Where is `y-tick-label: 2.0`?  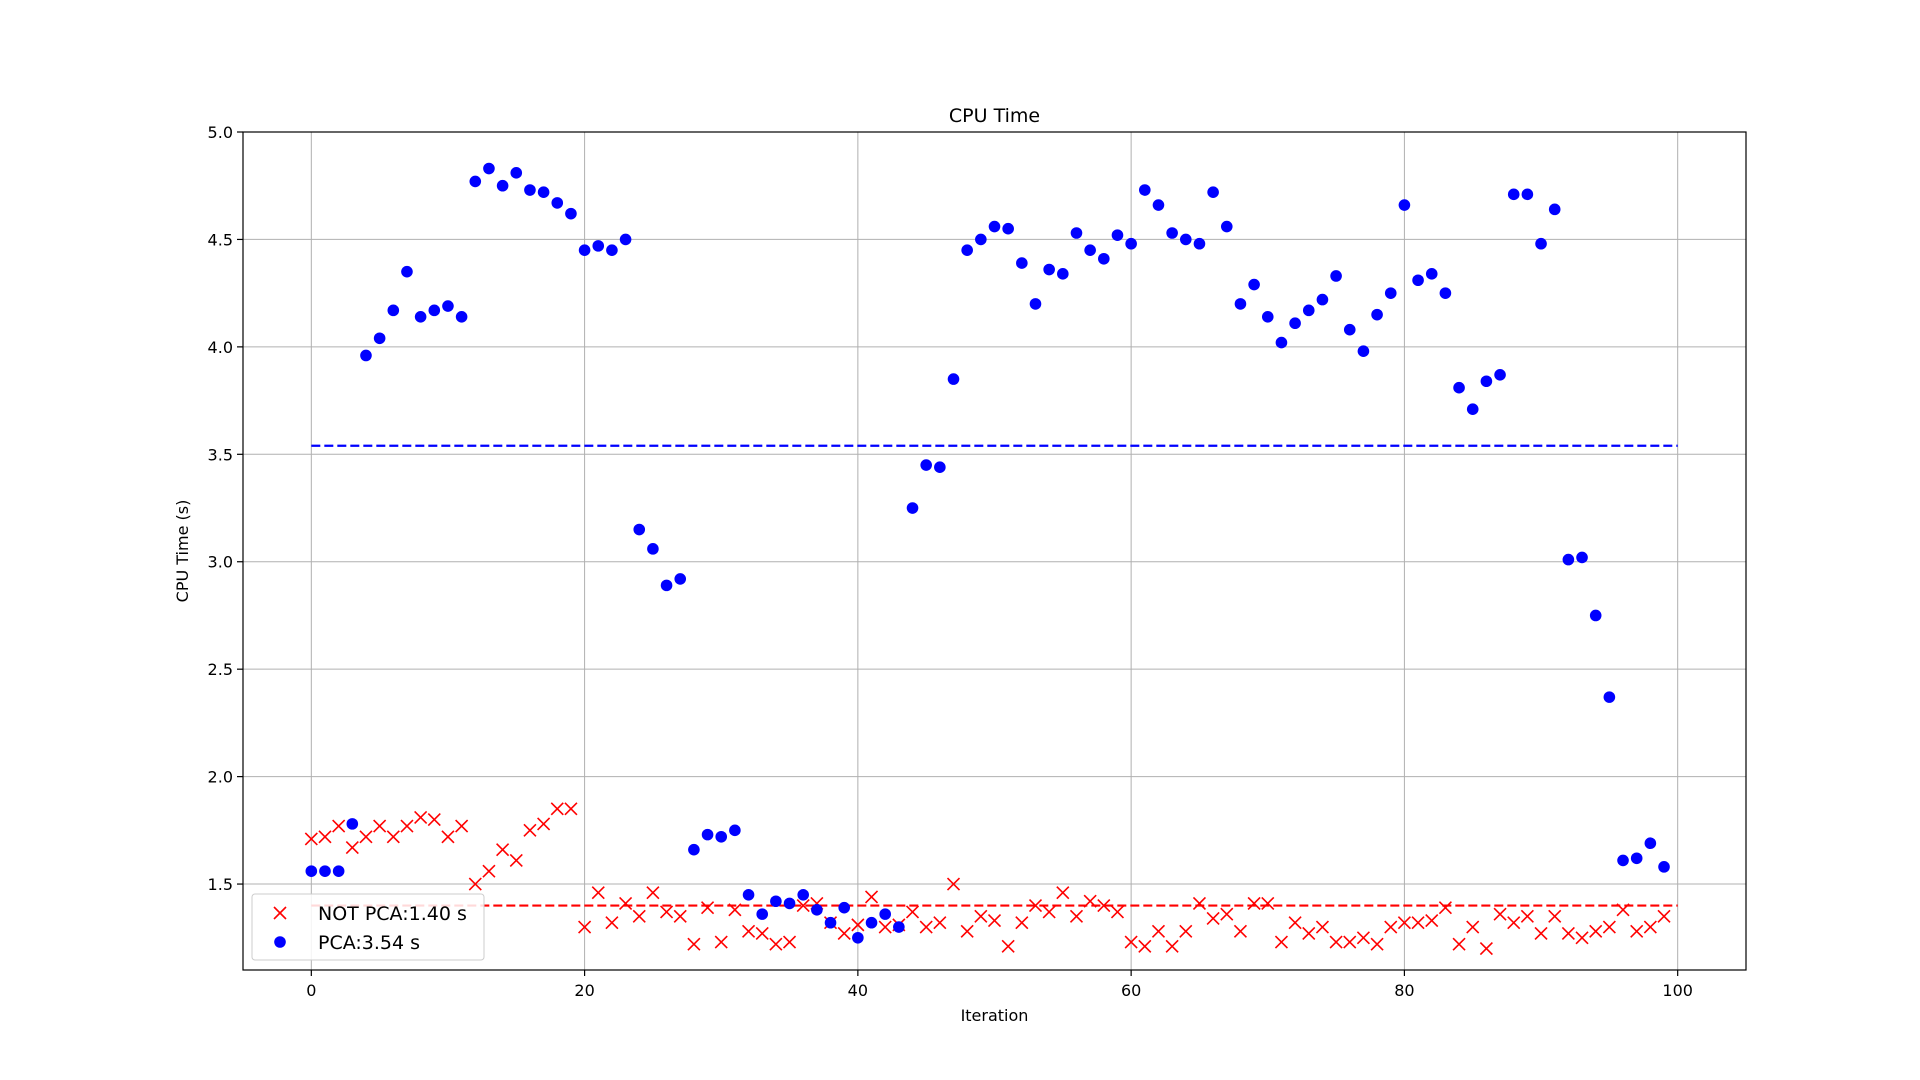
y-tick-label: 2.0 is located at coordinates (220, 777).